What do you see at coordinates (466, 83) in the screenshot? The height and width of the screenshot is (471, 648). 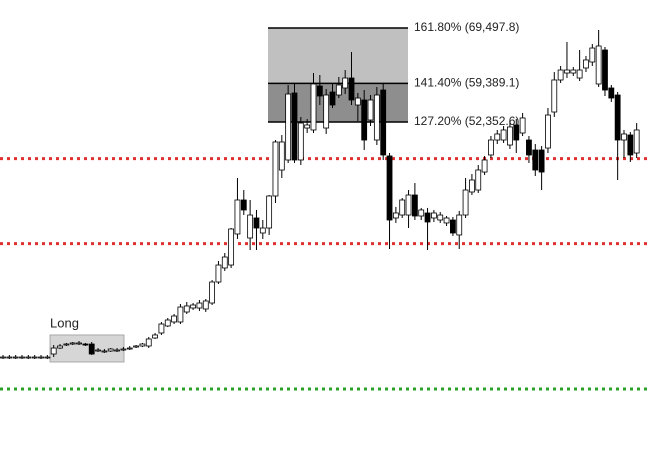 I see `fib-label: 141.40% (59,389.1)` at bounding box center [466, 83].